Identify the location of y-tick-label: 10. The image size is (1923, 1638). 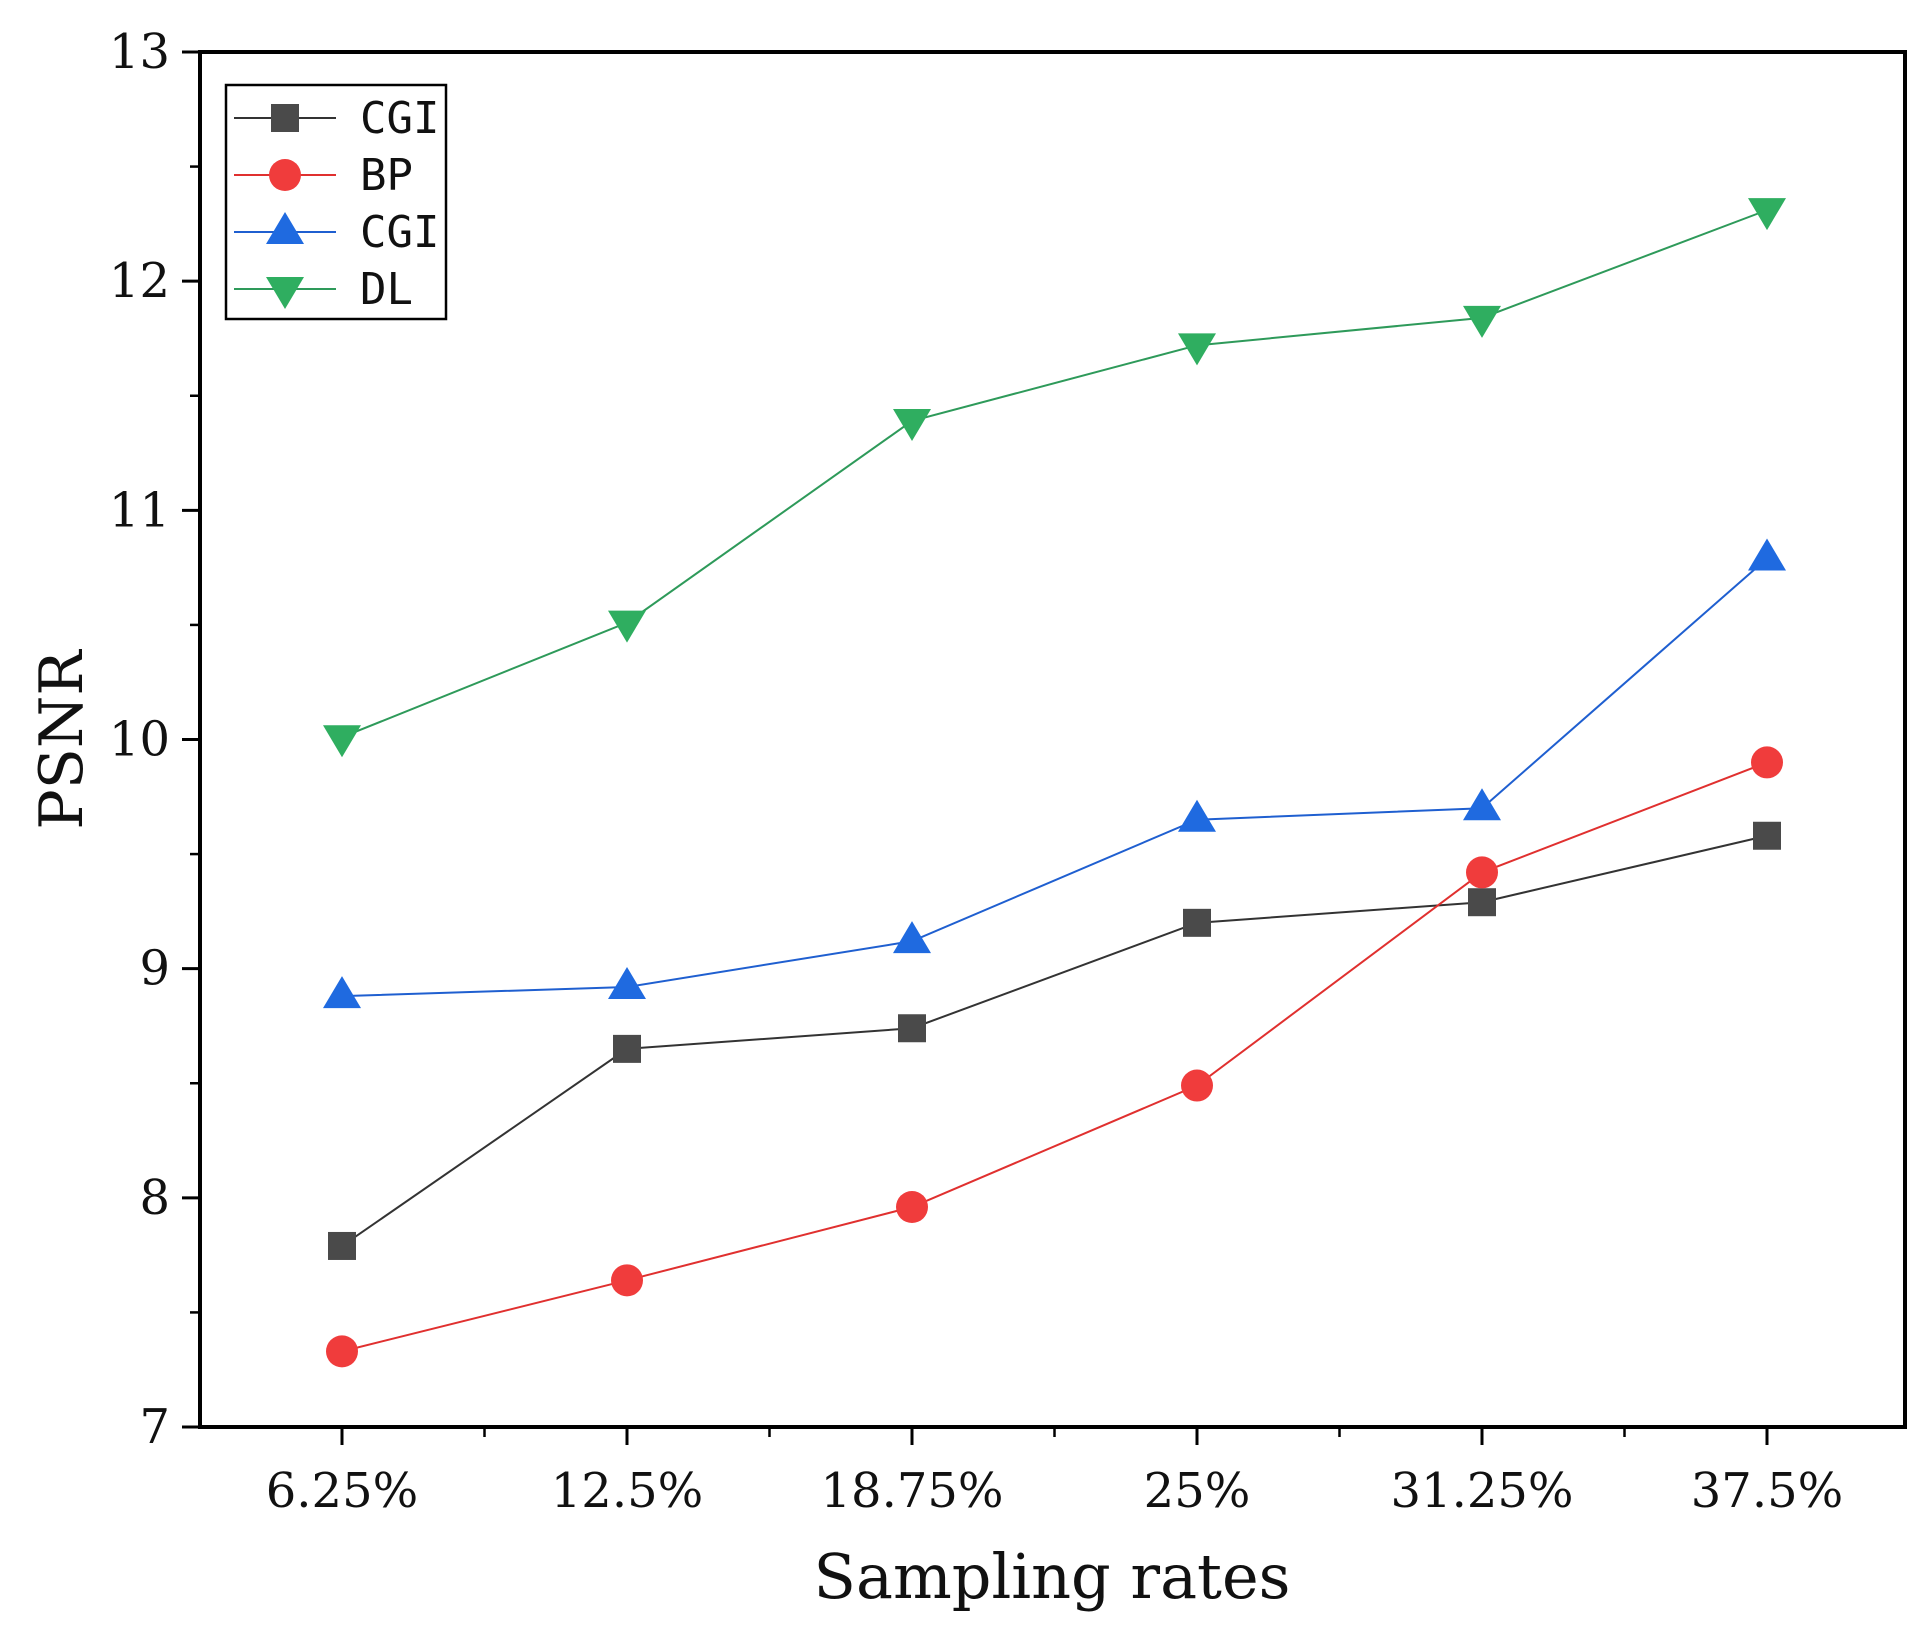
(139, 740).